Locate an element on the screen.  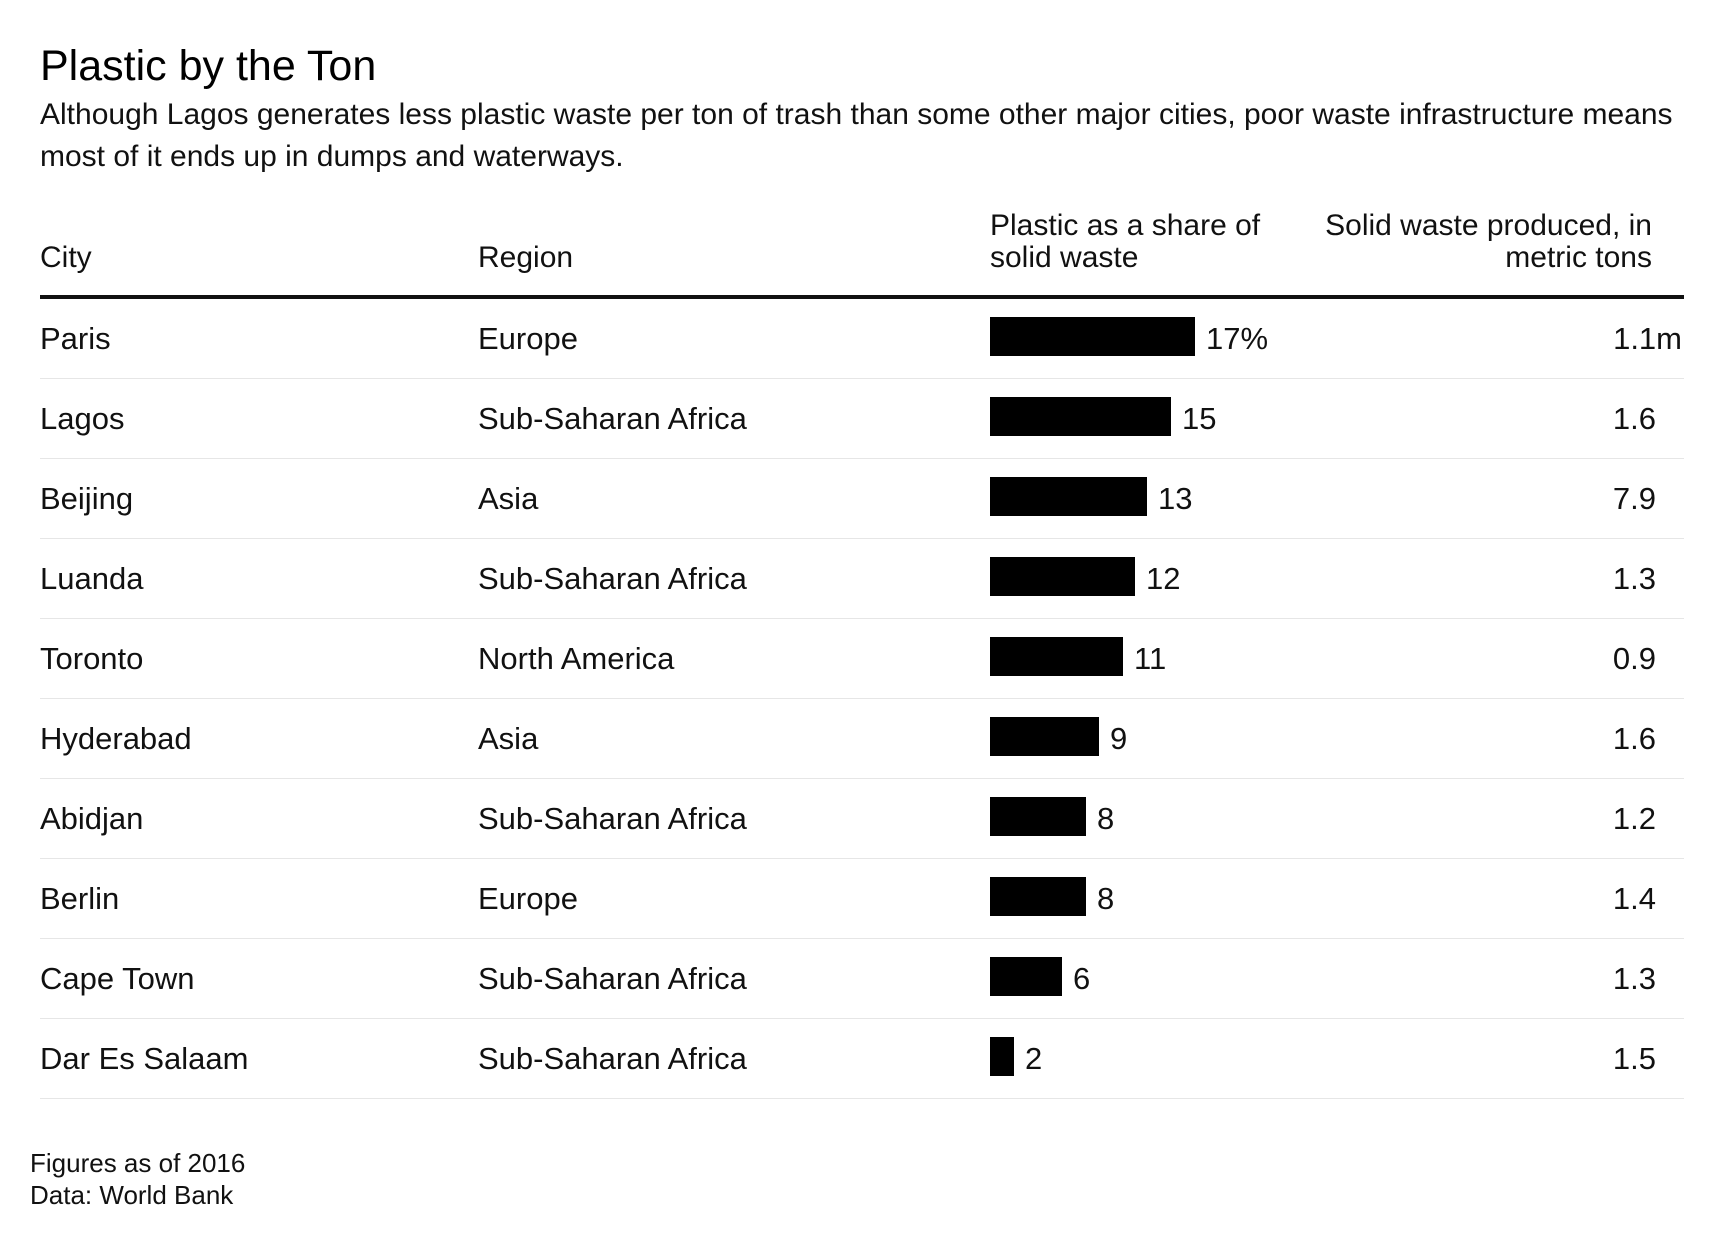
table-row: Paris Europe 17% 1.1m is located at coordinates (862, 339).